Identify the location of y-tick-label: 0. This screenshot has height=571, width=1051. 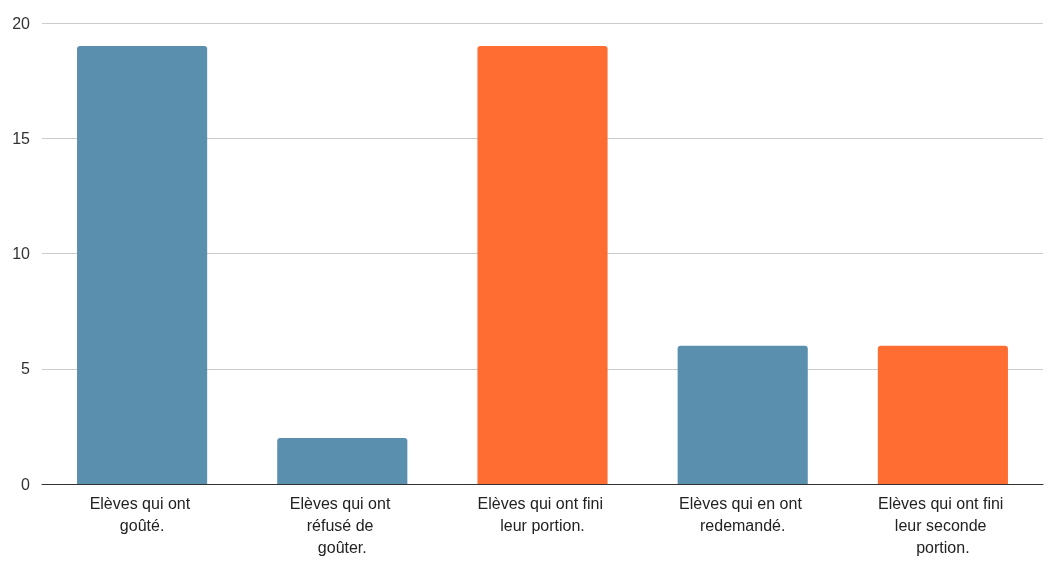
(26, 484).